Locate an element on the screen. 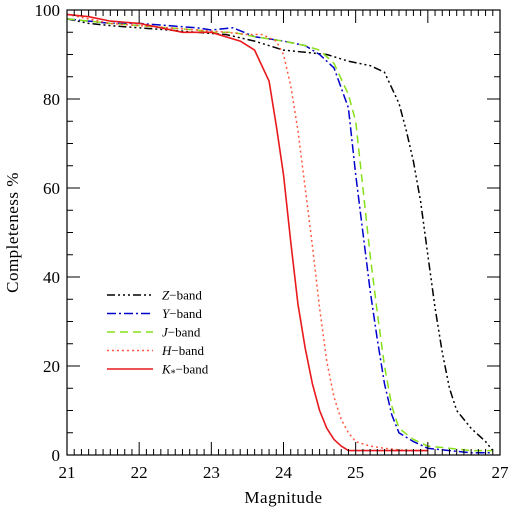  x-tick-label: 22 is located at coordinates (139, 472).